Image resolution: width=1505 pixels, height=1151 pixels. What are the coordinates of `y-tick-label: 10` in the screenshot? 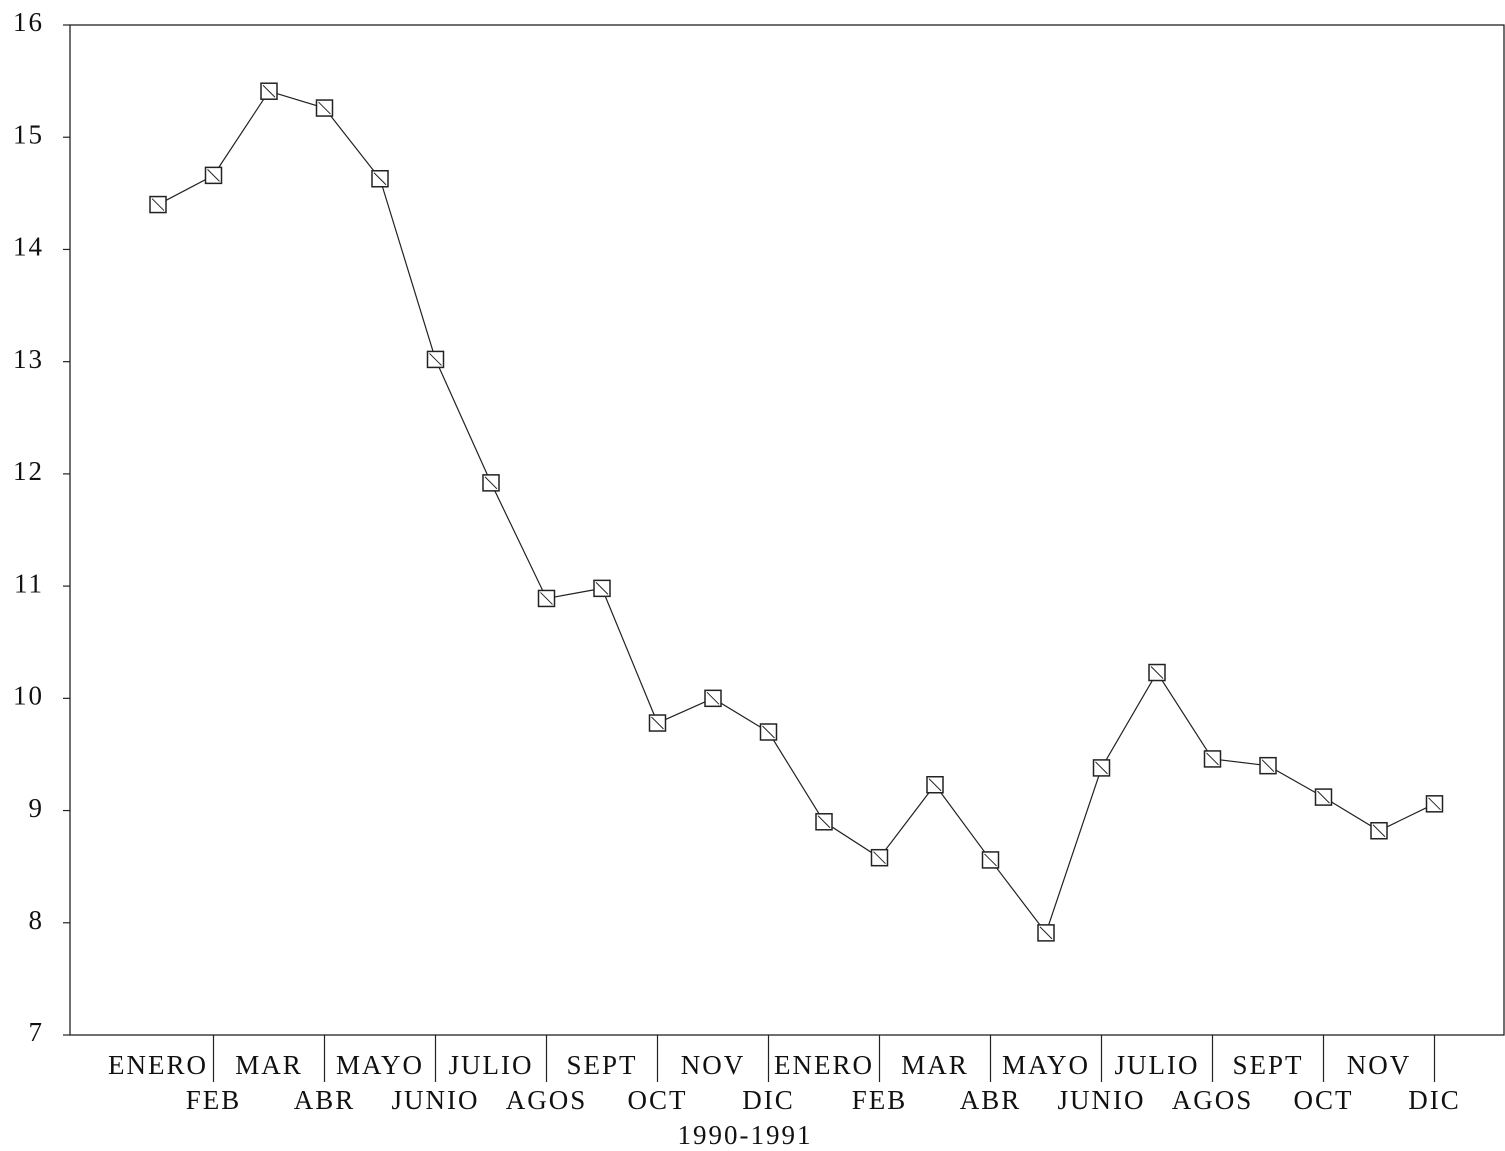 It's located at (28, 696).